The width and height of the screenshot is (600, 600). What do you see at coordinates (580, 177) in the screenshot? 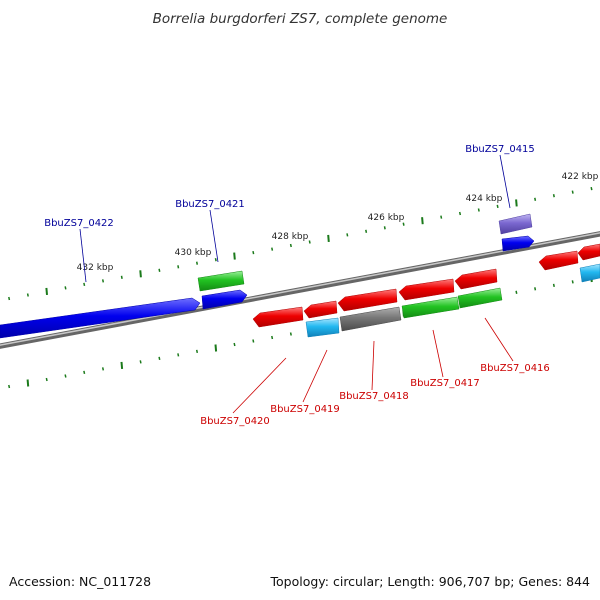
I see `tick-label-422: 422 kbp` at bounding box center [580, 177].